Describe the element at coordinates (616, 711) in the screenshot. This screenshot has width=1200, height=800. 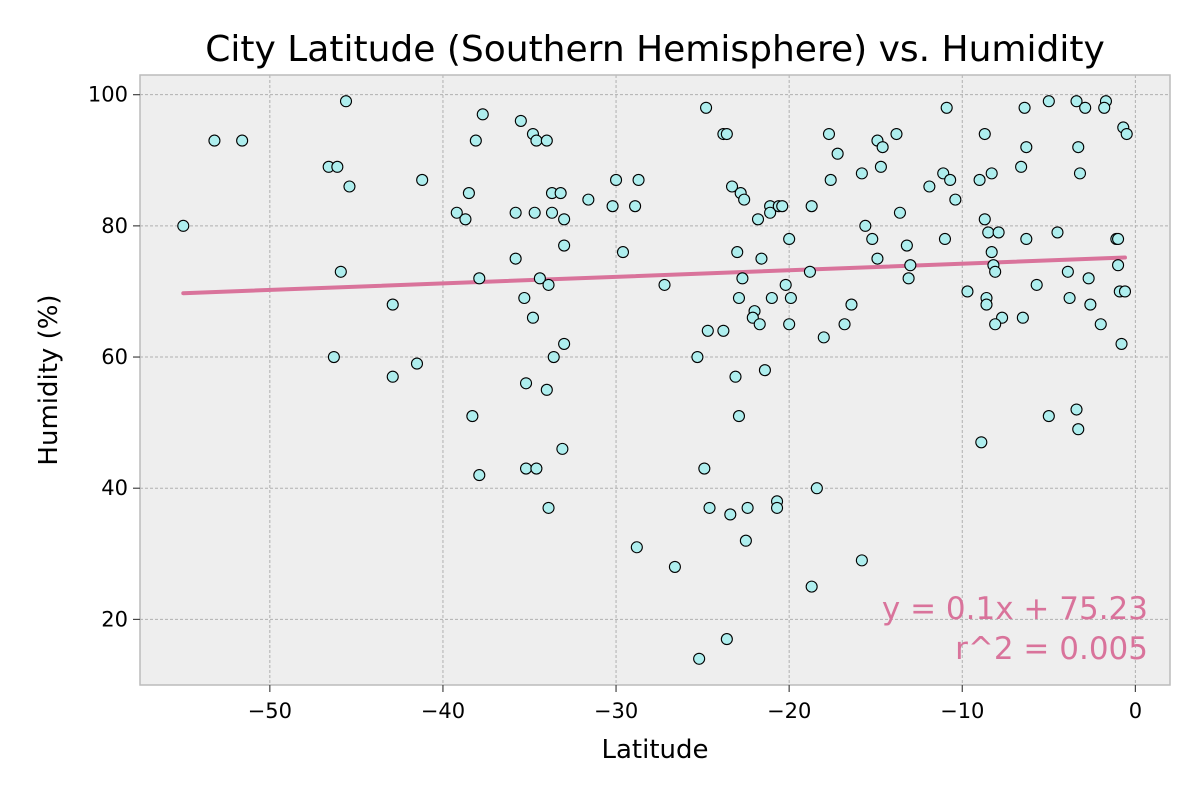
I see `x-tick-label: −30` at that location.